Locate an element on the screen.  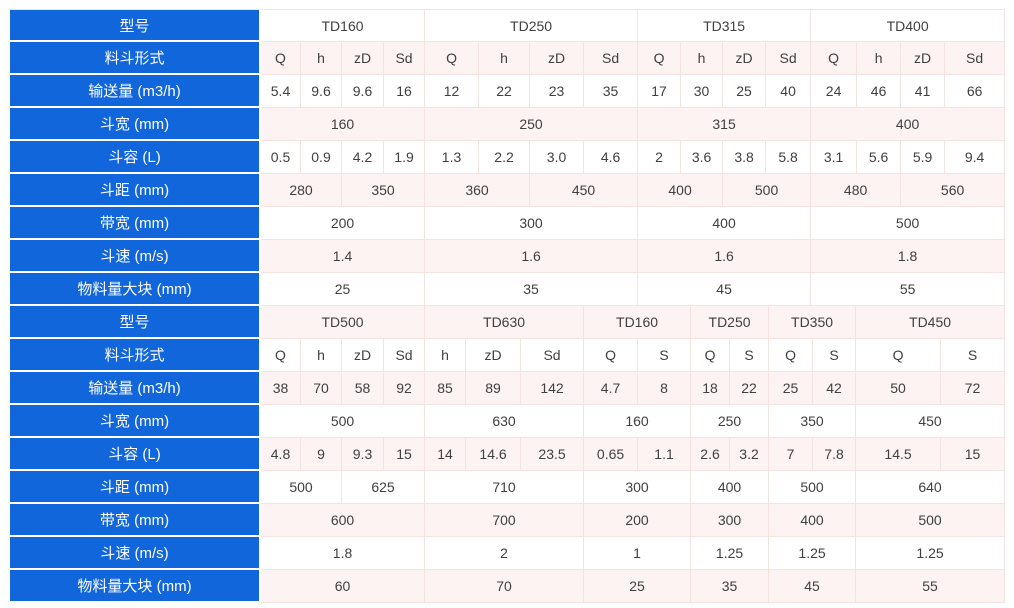
data-cell-bucket-volume: 3.6 is located at coordinates (702, 157).